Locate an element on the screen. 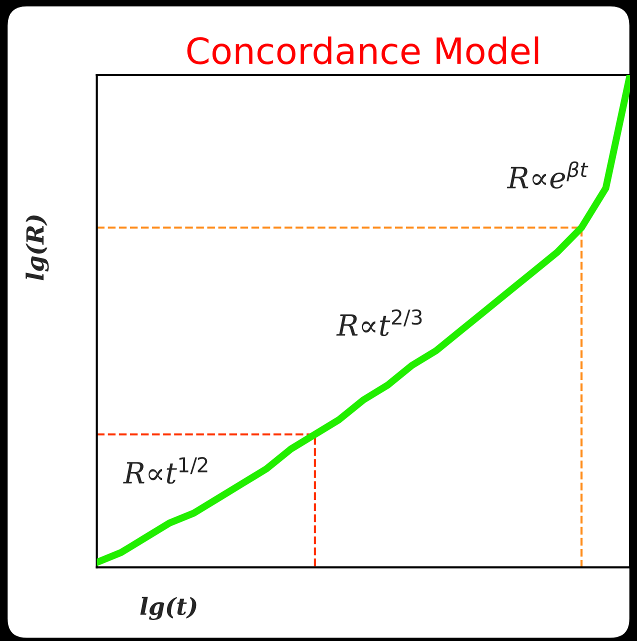  y-axis-title: lg(R) is located at coordinates (37, 248).